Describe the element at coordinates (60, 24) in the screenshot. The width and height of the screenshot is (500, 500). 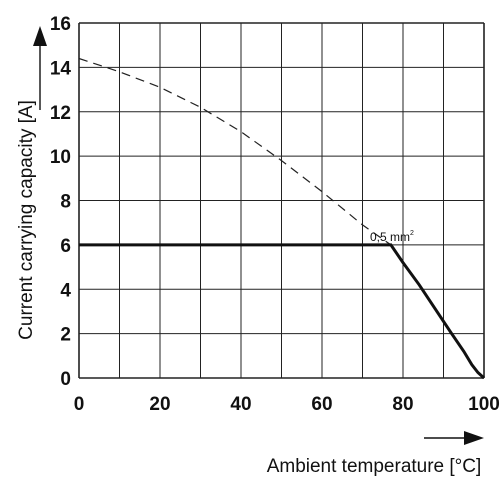
I see `y-tick-label: 16` at that location.